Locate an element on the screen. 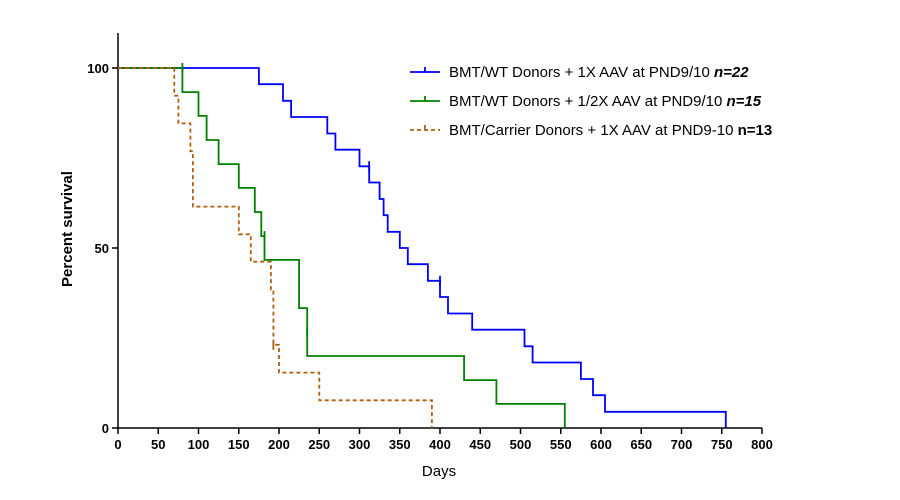  legend-n-label: n=15 is located at coordinates (743, 101).